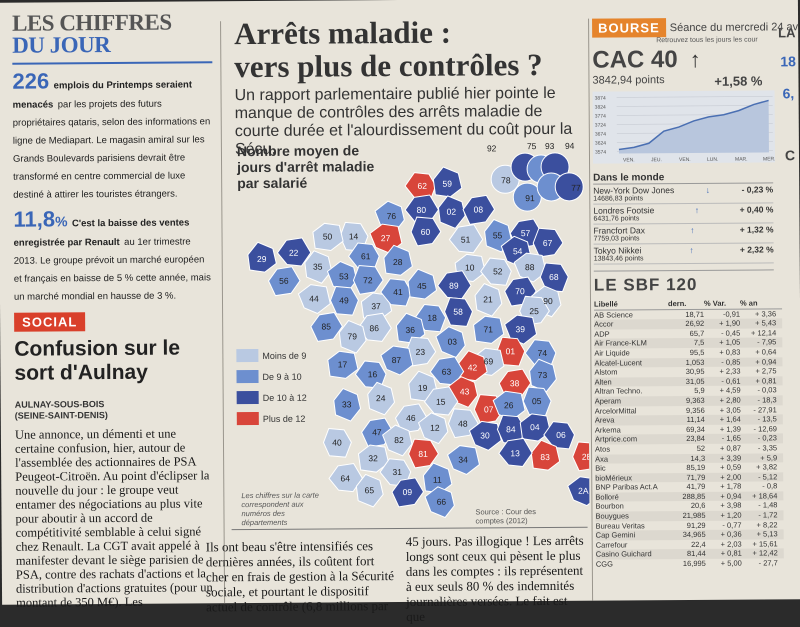 This screenshot has height=627, width=800. Describe the element at coordinates (583, 491) in the screenshot. I see `department-label: 2A` at that location.